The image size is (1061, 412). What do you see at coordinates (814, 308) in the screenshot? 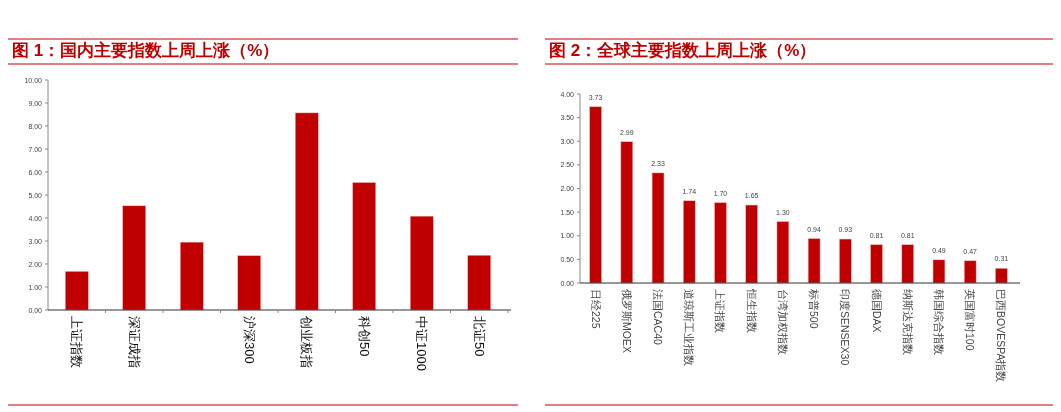
I see `x-tick-label: 标普500` at bounding box center [814, 308].